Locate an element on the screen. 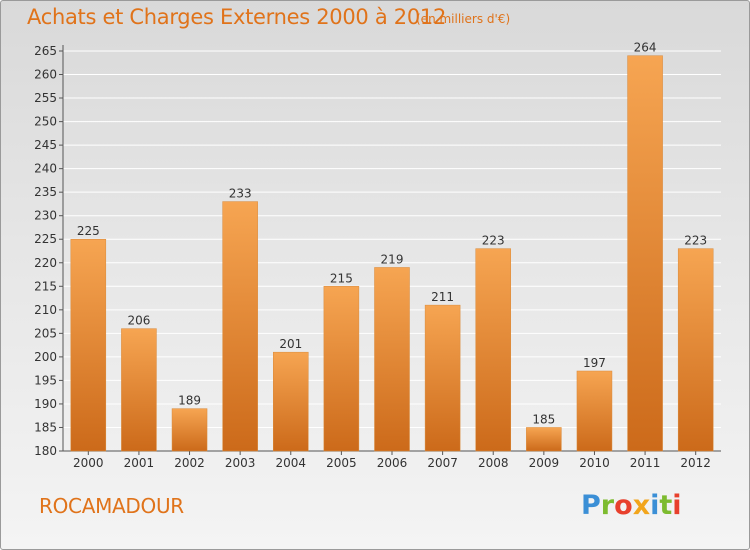 This screenshot has height=550, width=750. value-label: 233 is located at coordinates (240, 194).